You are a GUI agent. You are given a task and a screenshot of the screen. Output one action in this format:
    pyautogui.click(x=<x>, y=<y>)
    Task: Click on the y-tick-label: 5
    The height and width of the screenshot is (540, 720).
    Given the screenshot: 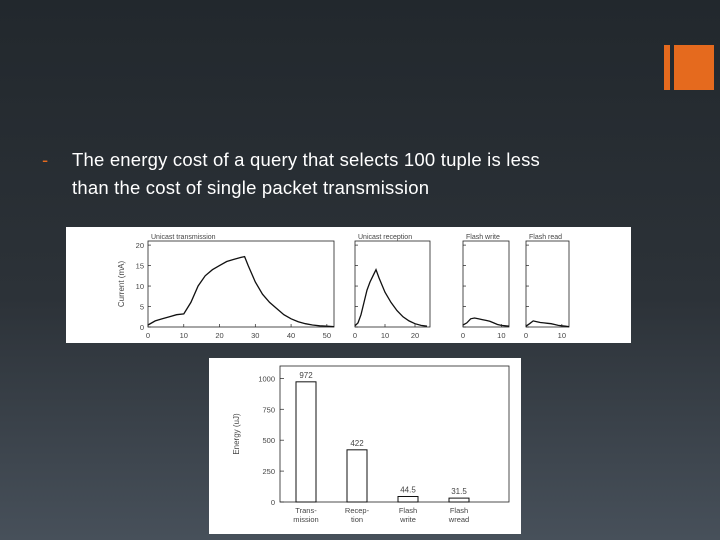 What is the action you would take?
    pyautogui.click(x=142, y=307)
    